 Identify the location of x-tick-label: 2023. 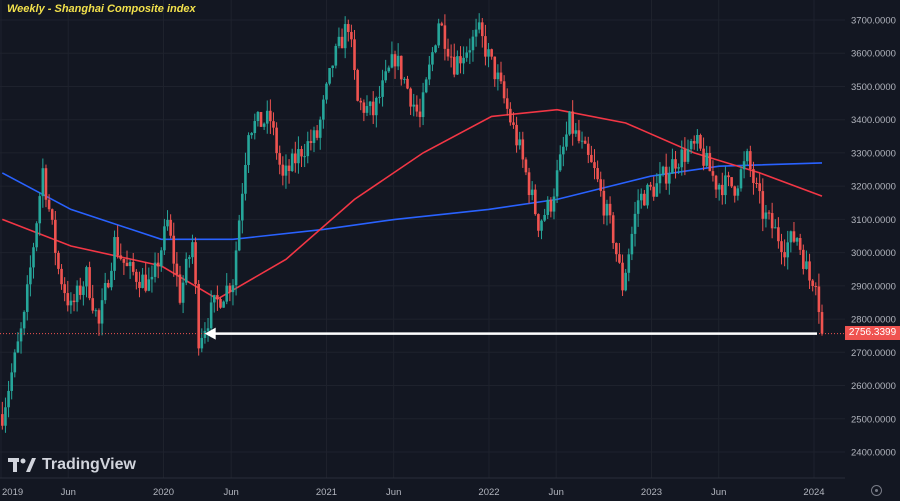
(651, 492).